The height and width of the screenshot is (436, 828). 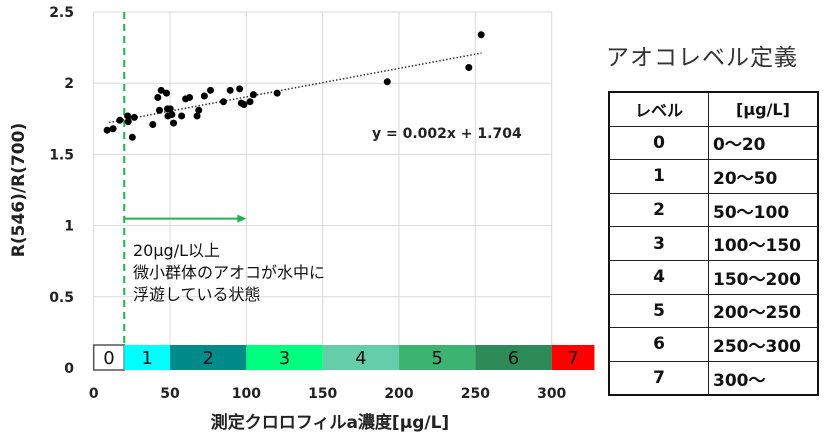 What do you see at coordinates (763, 109) in the screenshot?
I see `header-range: [μg/L]` at bounding box center [763, 109].